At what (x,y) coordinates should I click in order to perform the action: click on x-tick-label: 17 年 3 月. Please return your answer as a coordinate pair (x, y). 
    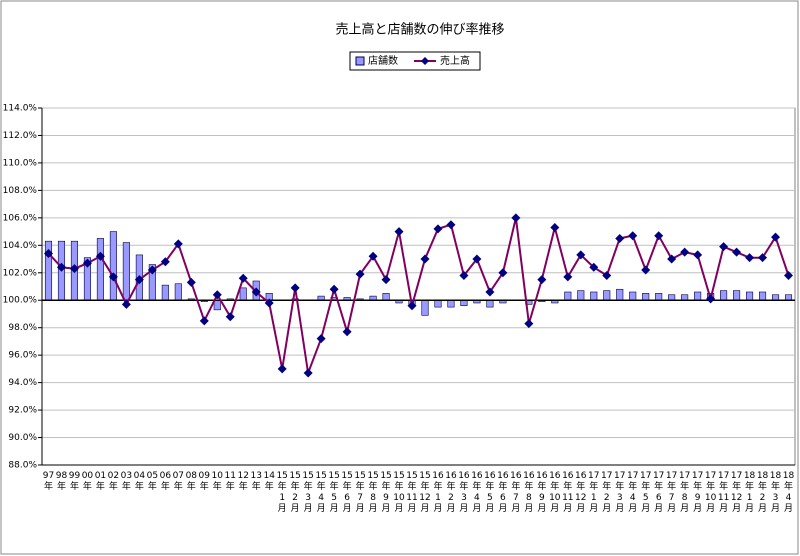
    Looking at the image, I should click on (619, 492).